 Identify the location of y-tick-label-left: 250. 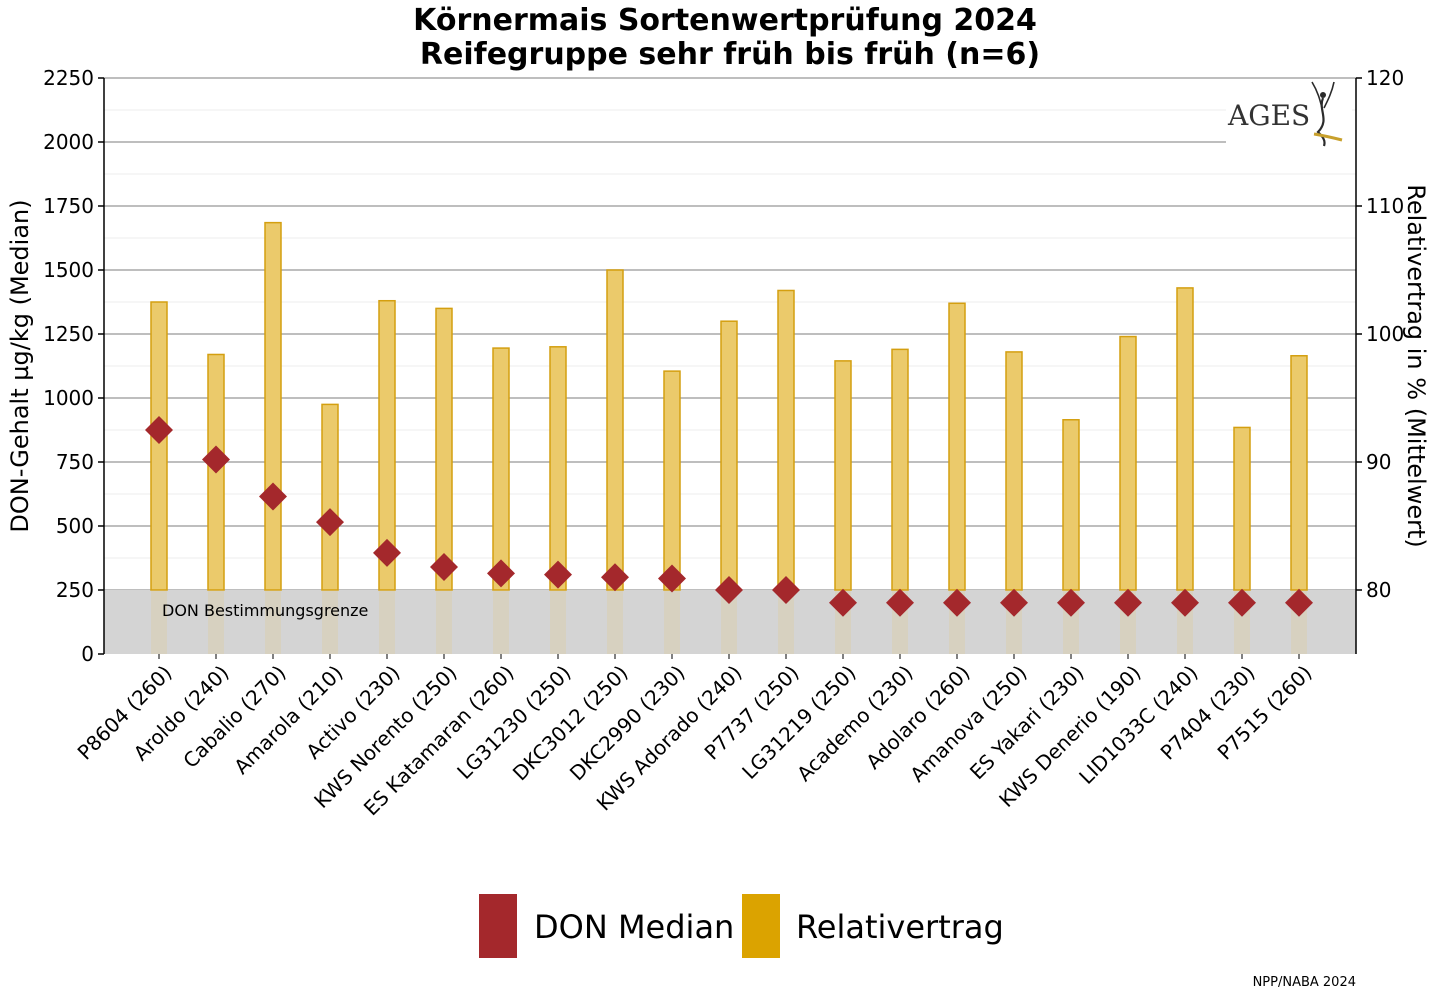
(75, 590).